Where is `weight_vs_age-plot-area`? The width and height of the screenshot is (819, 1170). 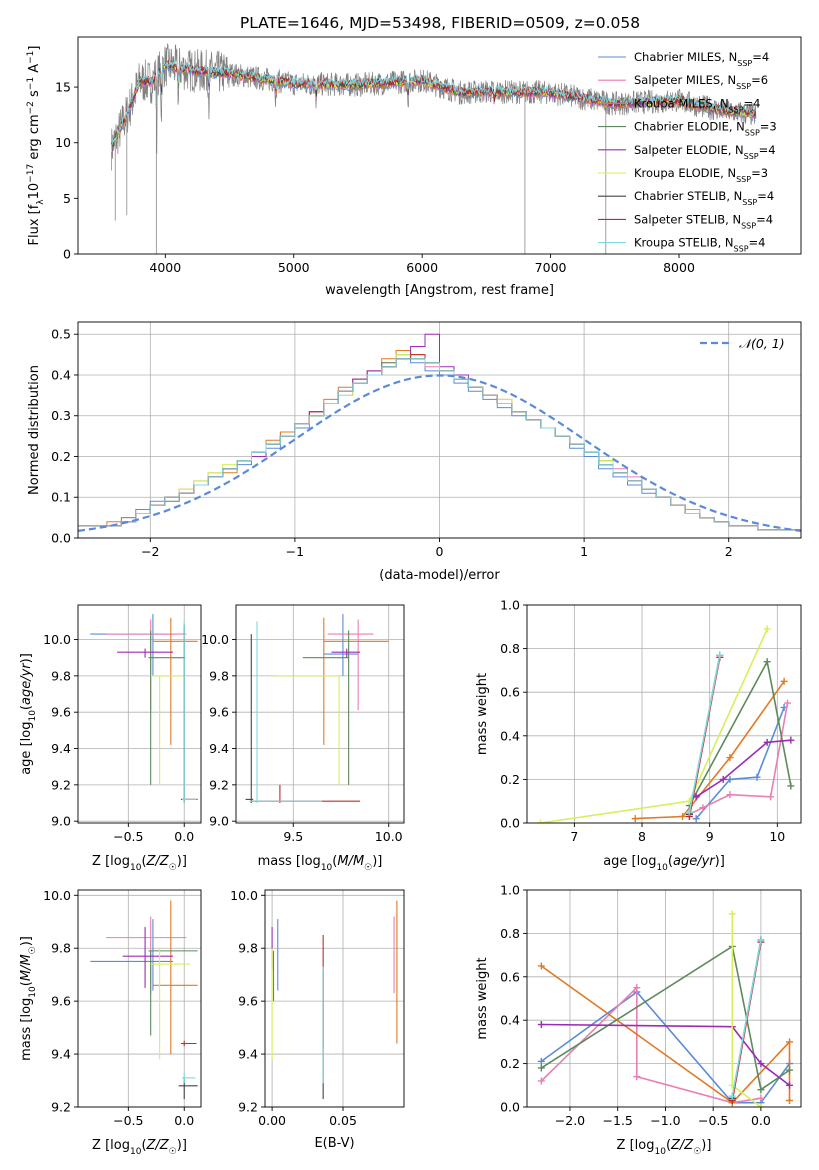
weight_vs_age-plot-area is located at coordinates (666, 724).